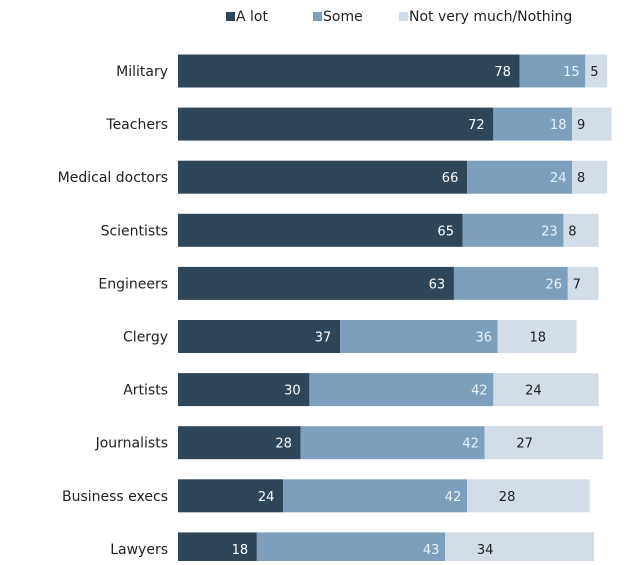  What do you see at coordinates (549, 231) in the screenshot?
I see `value-label-some-scientists: 23` at bounding box center [549, 231].